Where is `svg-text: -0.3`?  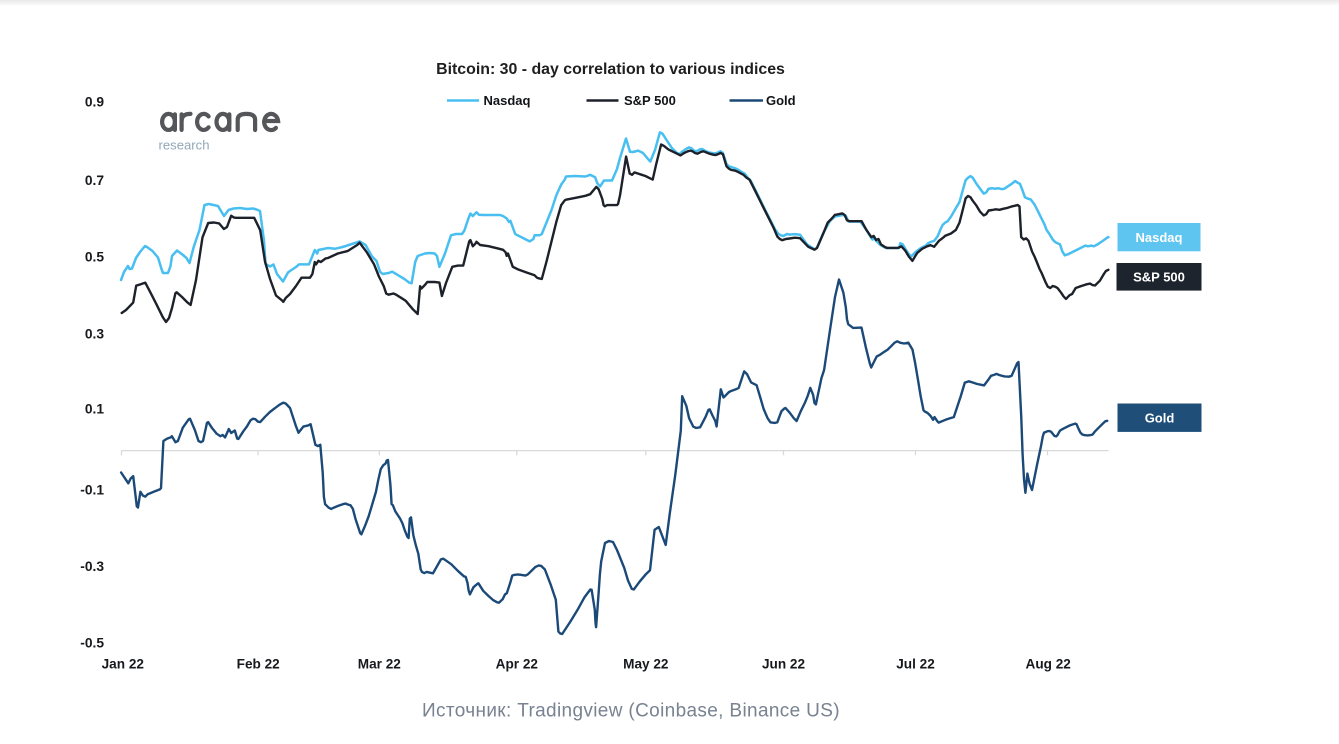
svg-text: -0.3 is located at coordinates (92, 566).